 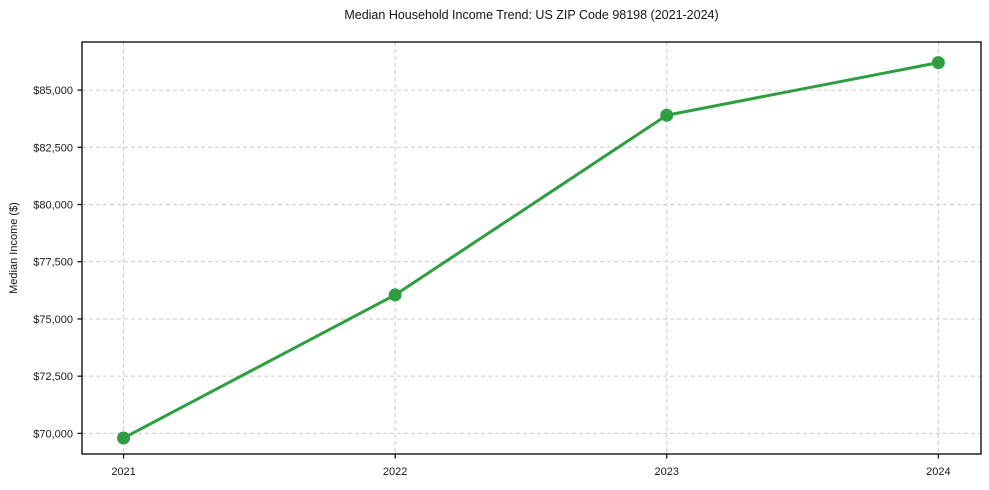 What do you see at coordinates (53, 148) in the screenshot?
I see `y-tick-label: $82,500` at bounding box center [53, 148].